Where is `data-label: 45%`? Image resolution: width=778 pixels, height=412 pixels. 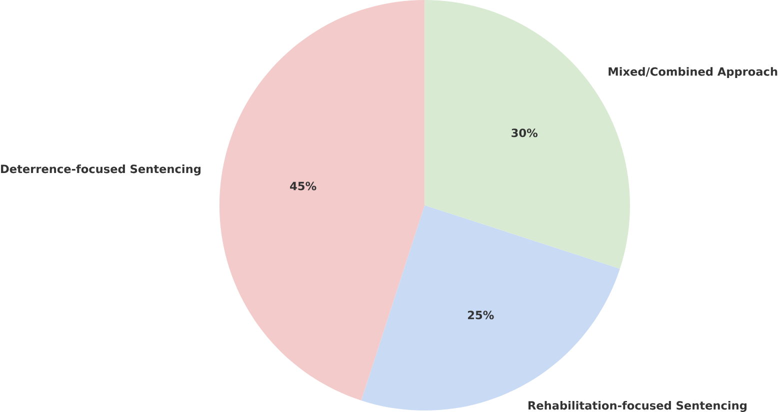 data-label: 45% is located at coordinates (303, 186).